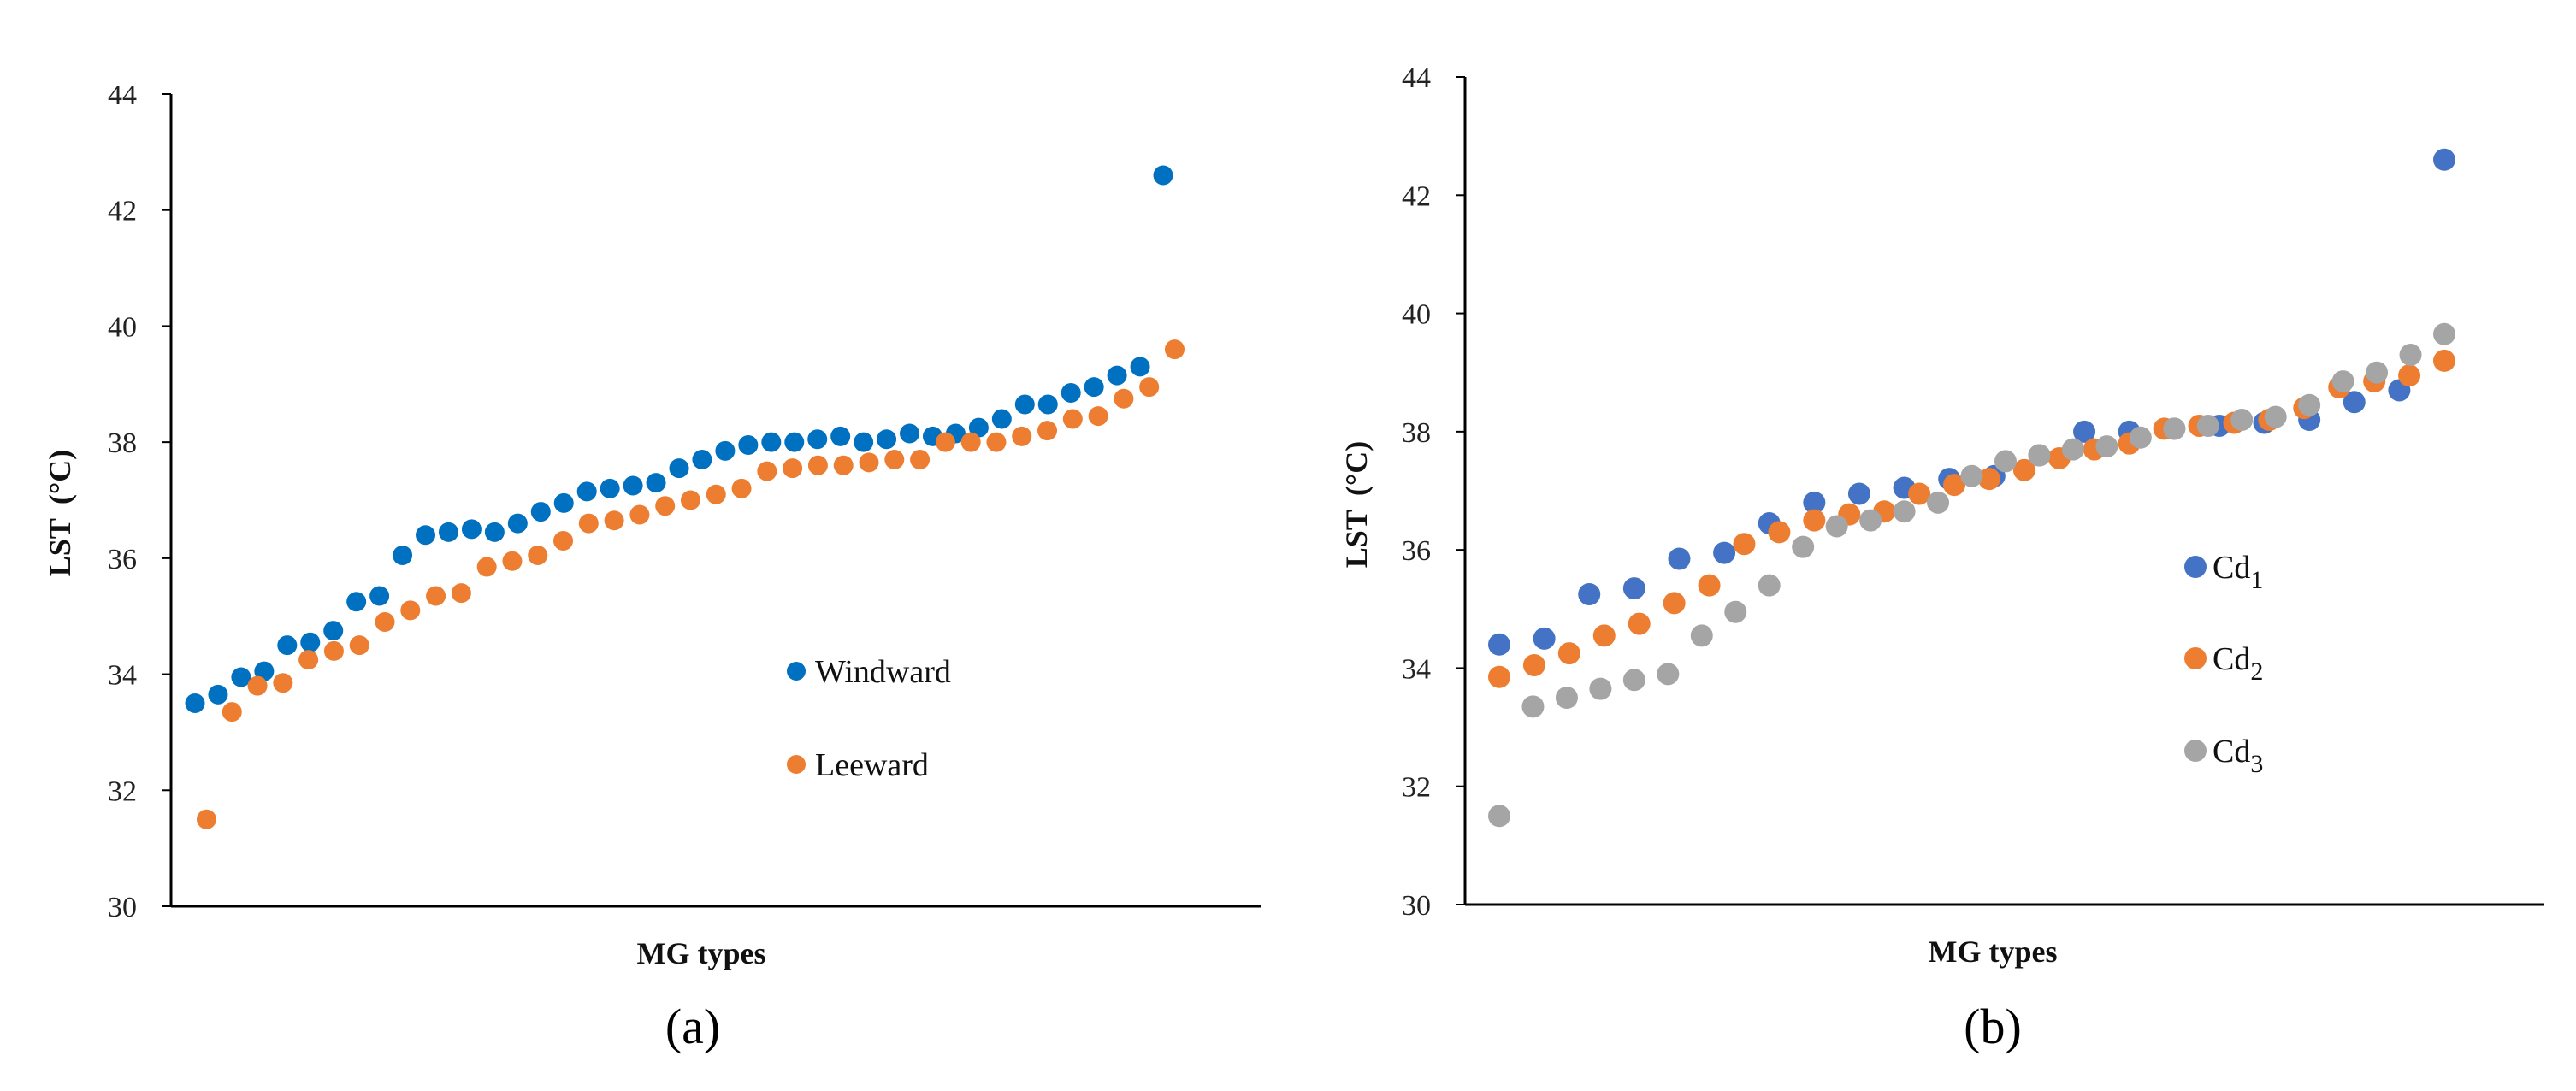 This screenshot has width=2576, height=1091. Describe the element at coordinates (2238, 572) in the screenshot. I see `legend-cd1-label: Cd1` at that location.